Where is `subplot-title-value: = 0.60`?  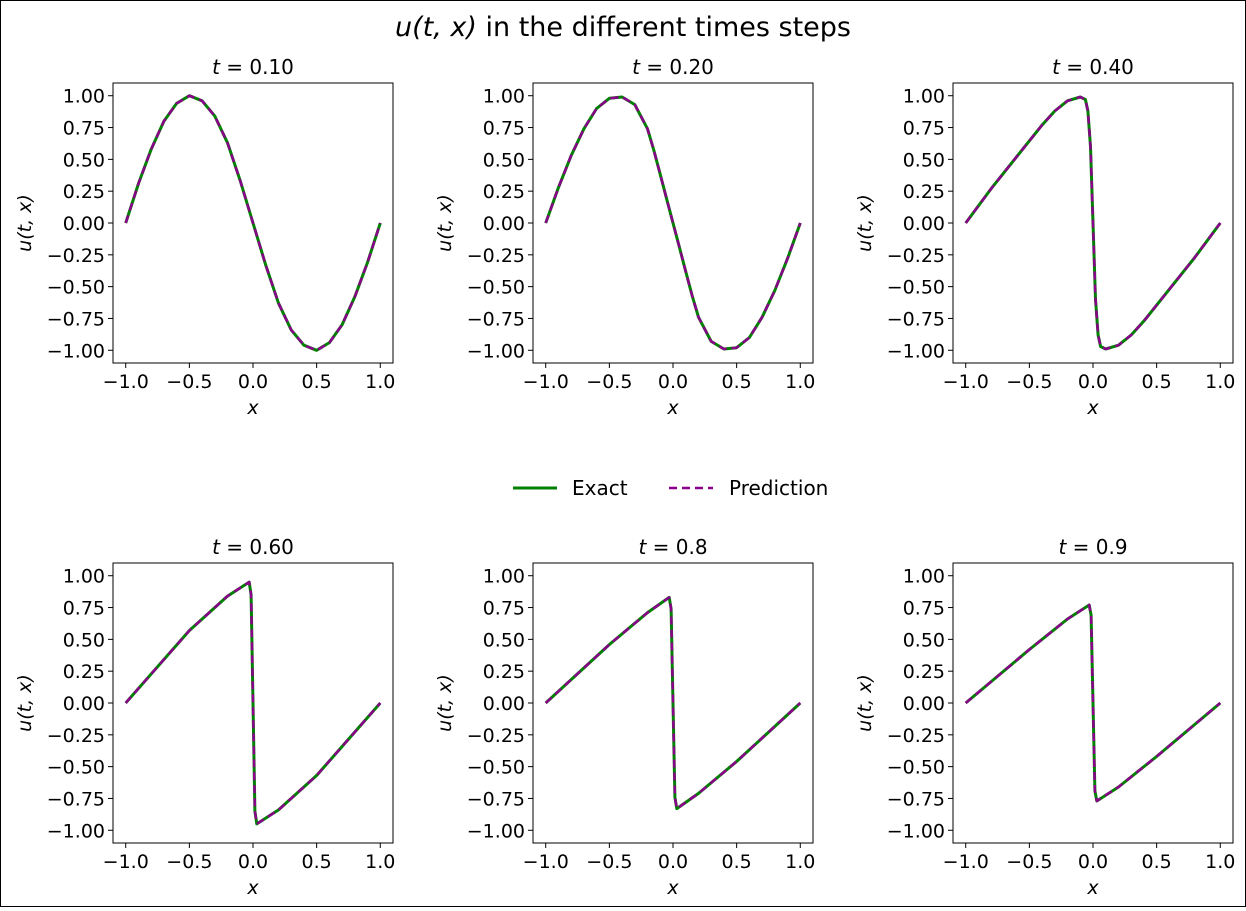
subplot-title-value: = 0.60 is located at coordinates (257, 547).